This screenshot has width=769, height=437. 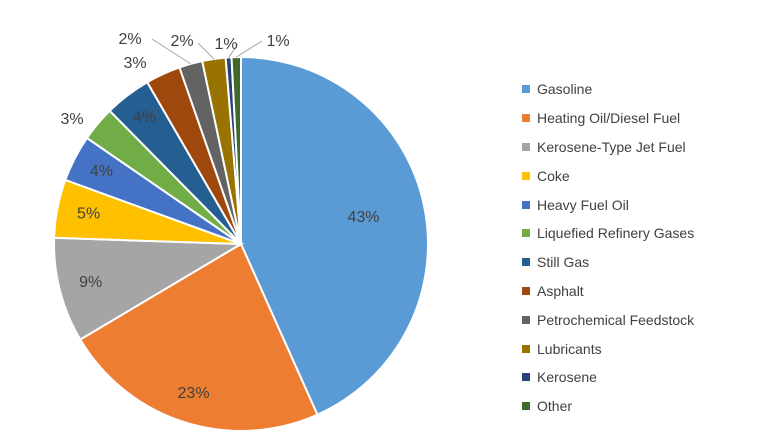 I want to click on legend-swatch-petrochemical-feedstock, so click(x=526, y=319).